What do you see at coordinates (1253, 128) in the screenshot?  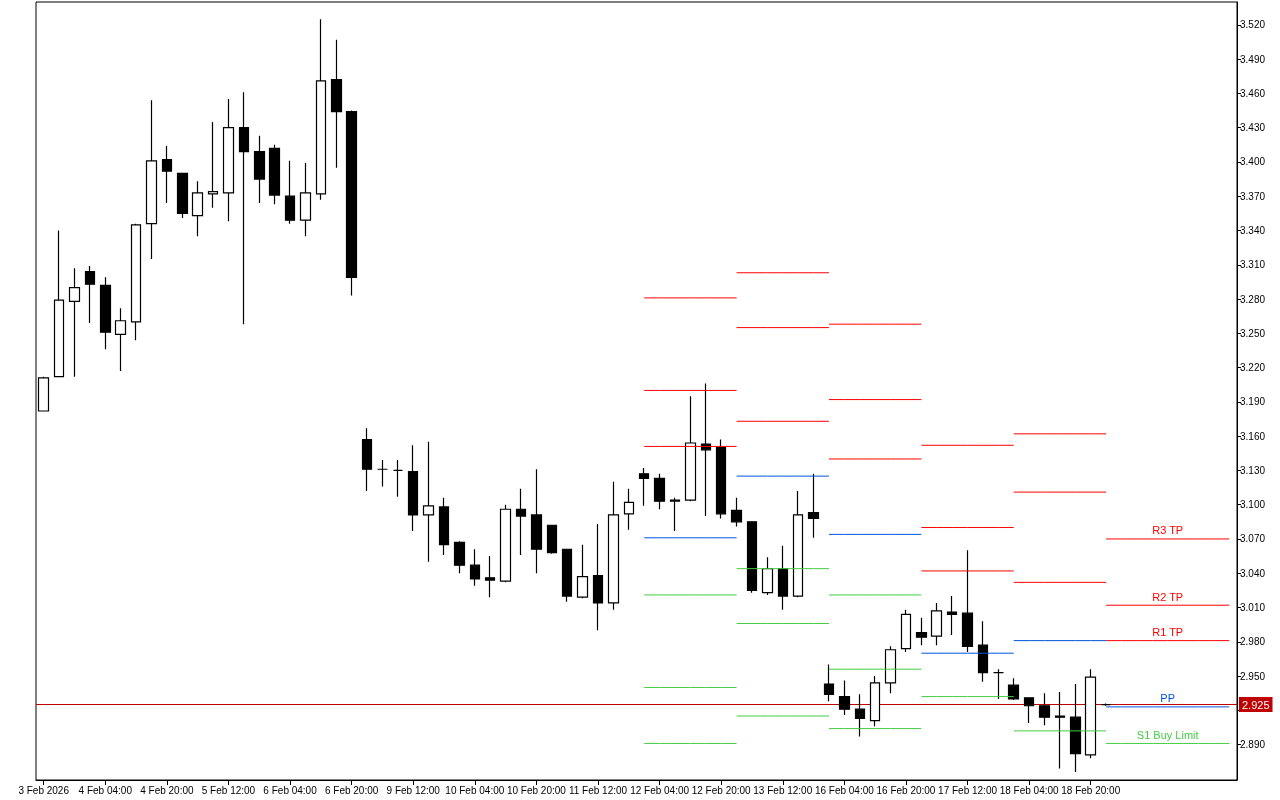 I see `y-tick-label: 3.430` at bounding box center [1253, 128].